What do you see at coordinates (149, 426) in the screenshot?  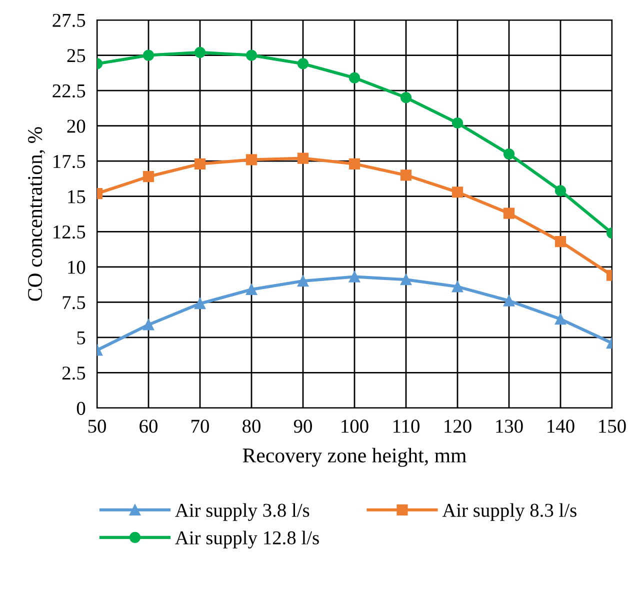 I see `x-tick-label: 60` at bounding box center [149, 426].